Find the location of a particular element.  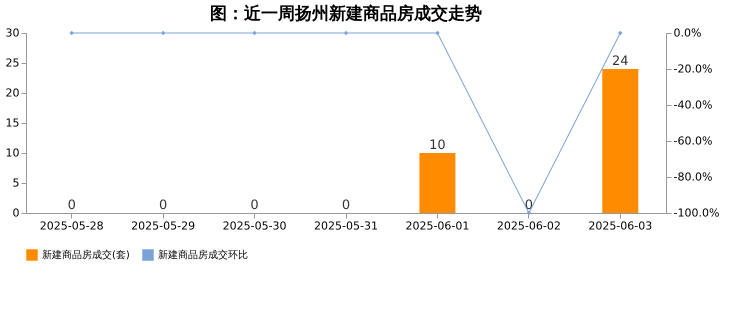

x-tick-label: 2025-06-02 is located at coordinates (528, 226).